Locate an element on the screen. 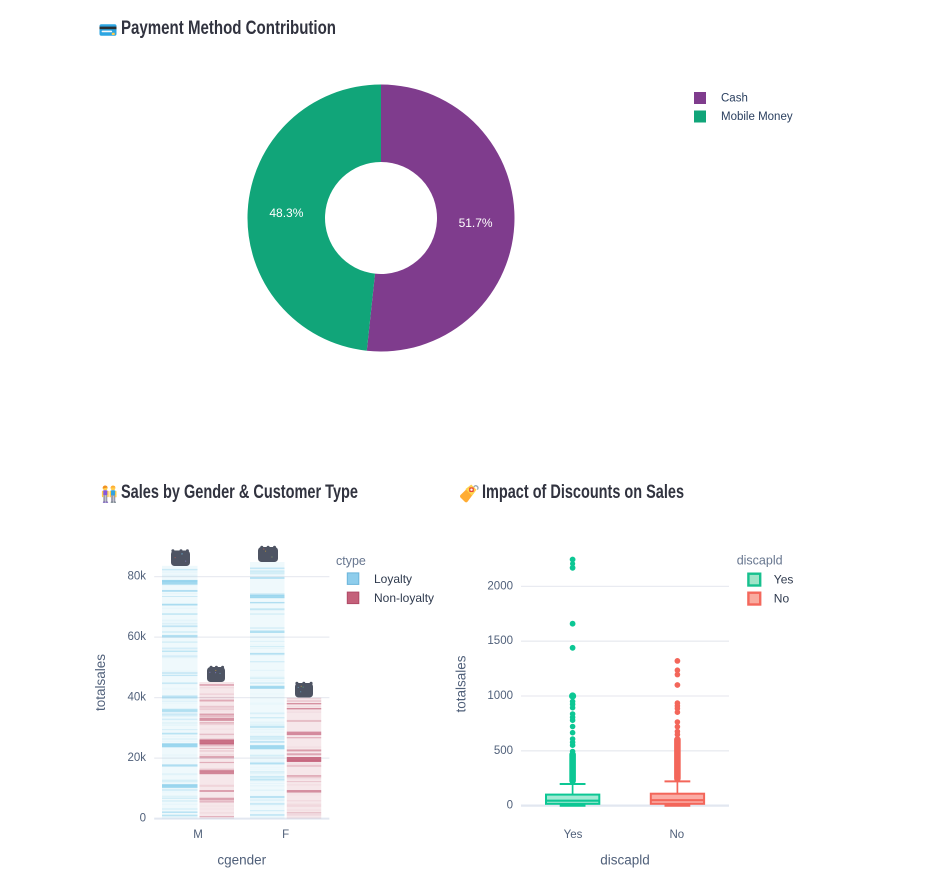 The image size is (936, 887). svg-text: F is located at coordinates (285, 835).